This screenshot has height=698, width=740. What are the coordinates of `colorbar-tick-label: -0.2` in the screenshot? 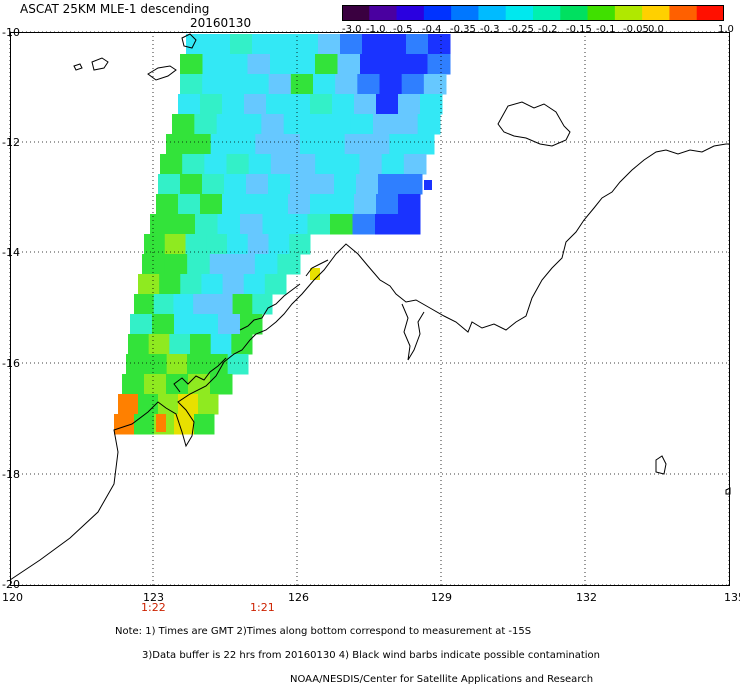 It's located at (548, 29).